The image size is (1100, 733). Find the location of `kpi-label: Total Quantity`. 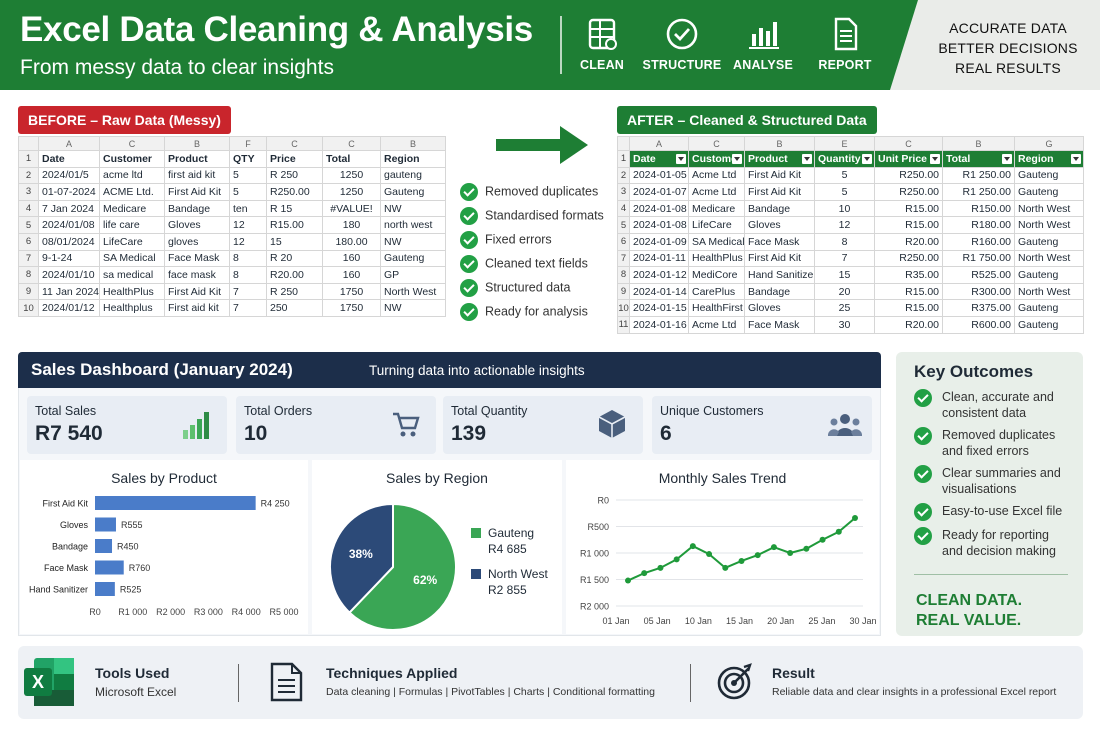

kpi-label: Total Quantity is located at coordinates (489, 411).